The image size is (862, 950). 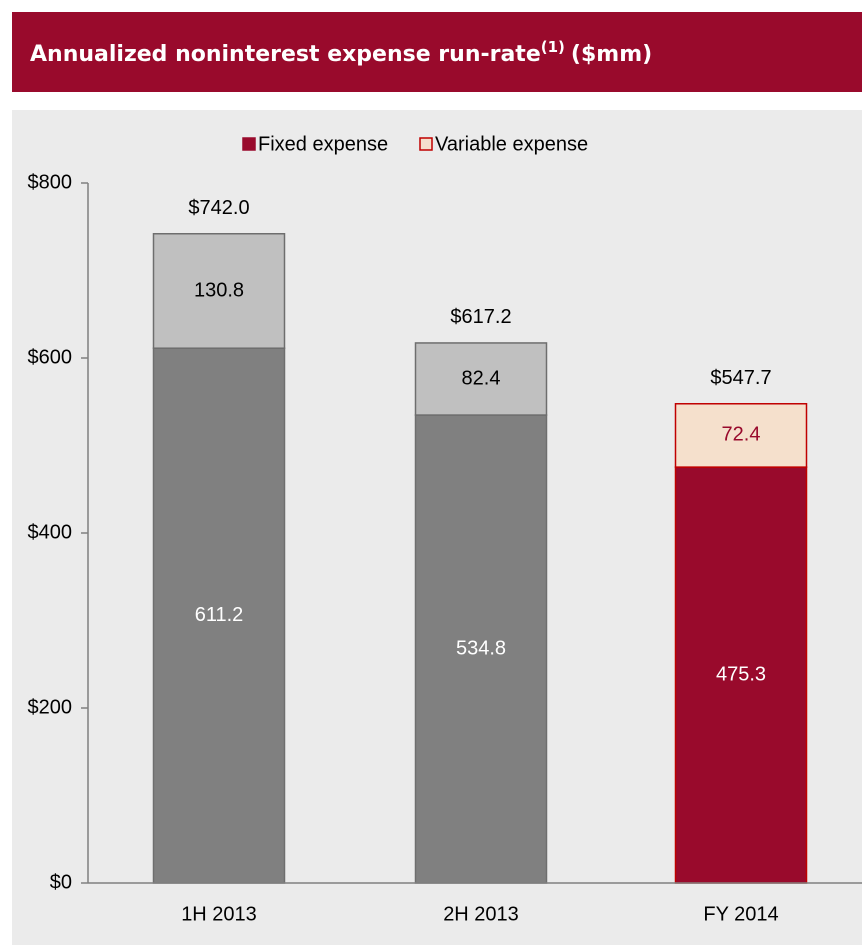 What do you see at coordinates (323, 144) in the screenshot?
I see `legend-label: Fixed expense` at bounding box center [323, 144].